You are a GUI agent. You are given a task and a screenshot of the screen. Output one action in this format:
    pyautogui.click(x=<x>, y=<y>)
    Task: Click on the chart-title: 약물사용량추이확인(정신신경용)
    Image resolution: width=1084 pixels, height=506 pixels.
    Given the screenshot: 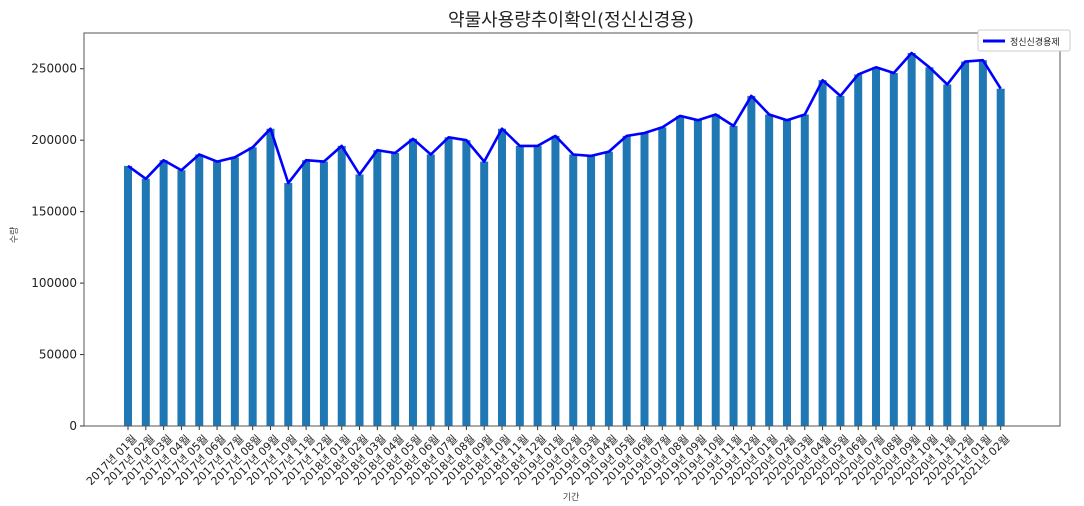 What is the action you would take?
    pyautogui.click(x=571, y=20)
    